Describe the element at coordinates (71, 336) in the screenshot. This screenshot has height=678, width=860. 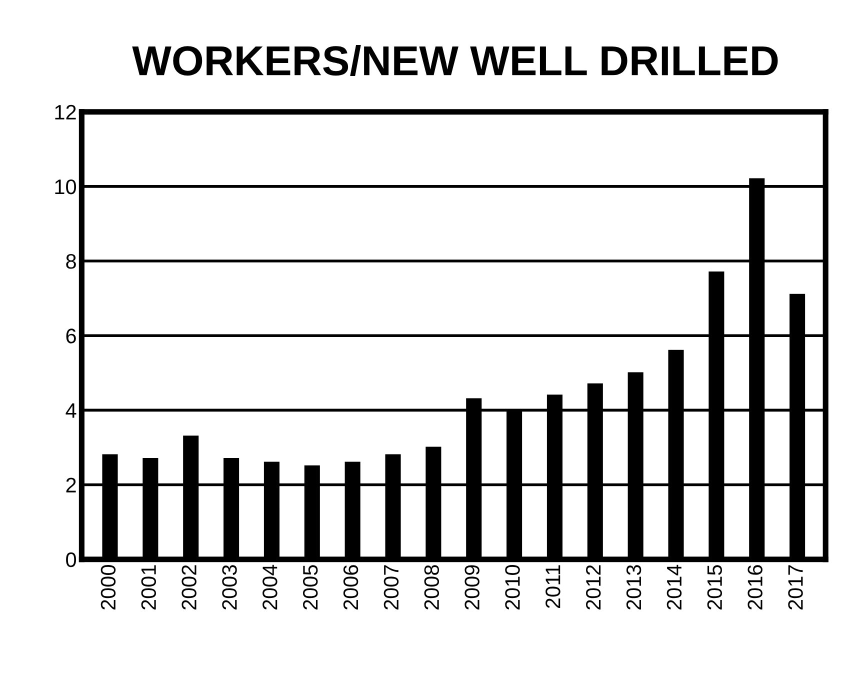
I see `y-tick-label: 6` at that location.